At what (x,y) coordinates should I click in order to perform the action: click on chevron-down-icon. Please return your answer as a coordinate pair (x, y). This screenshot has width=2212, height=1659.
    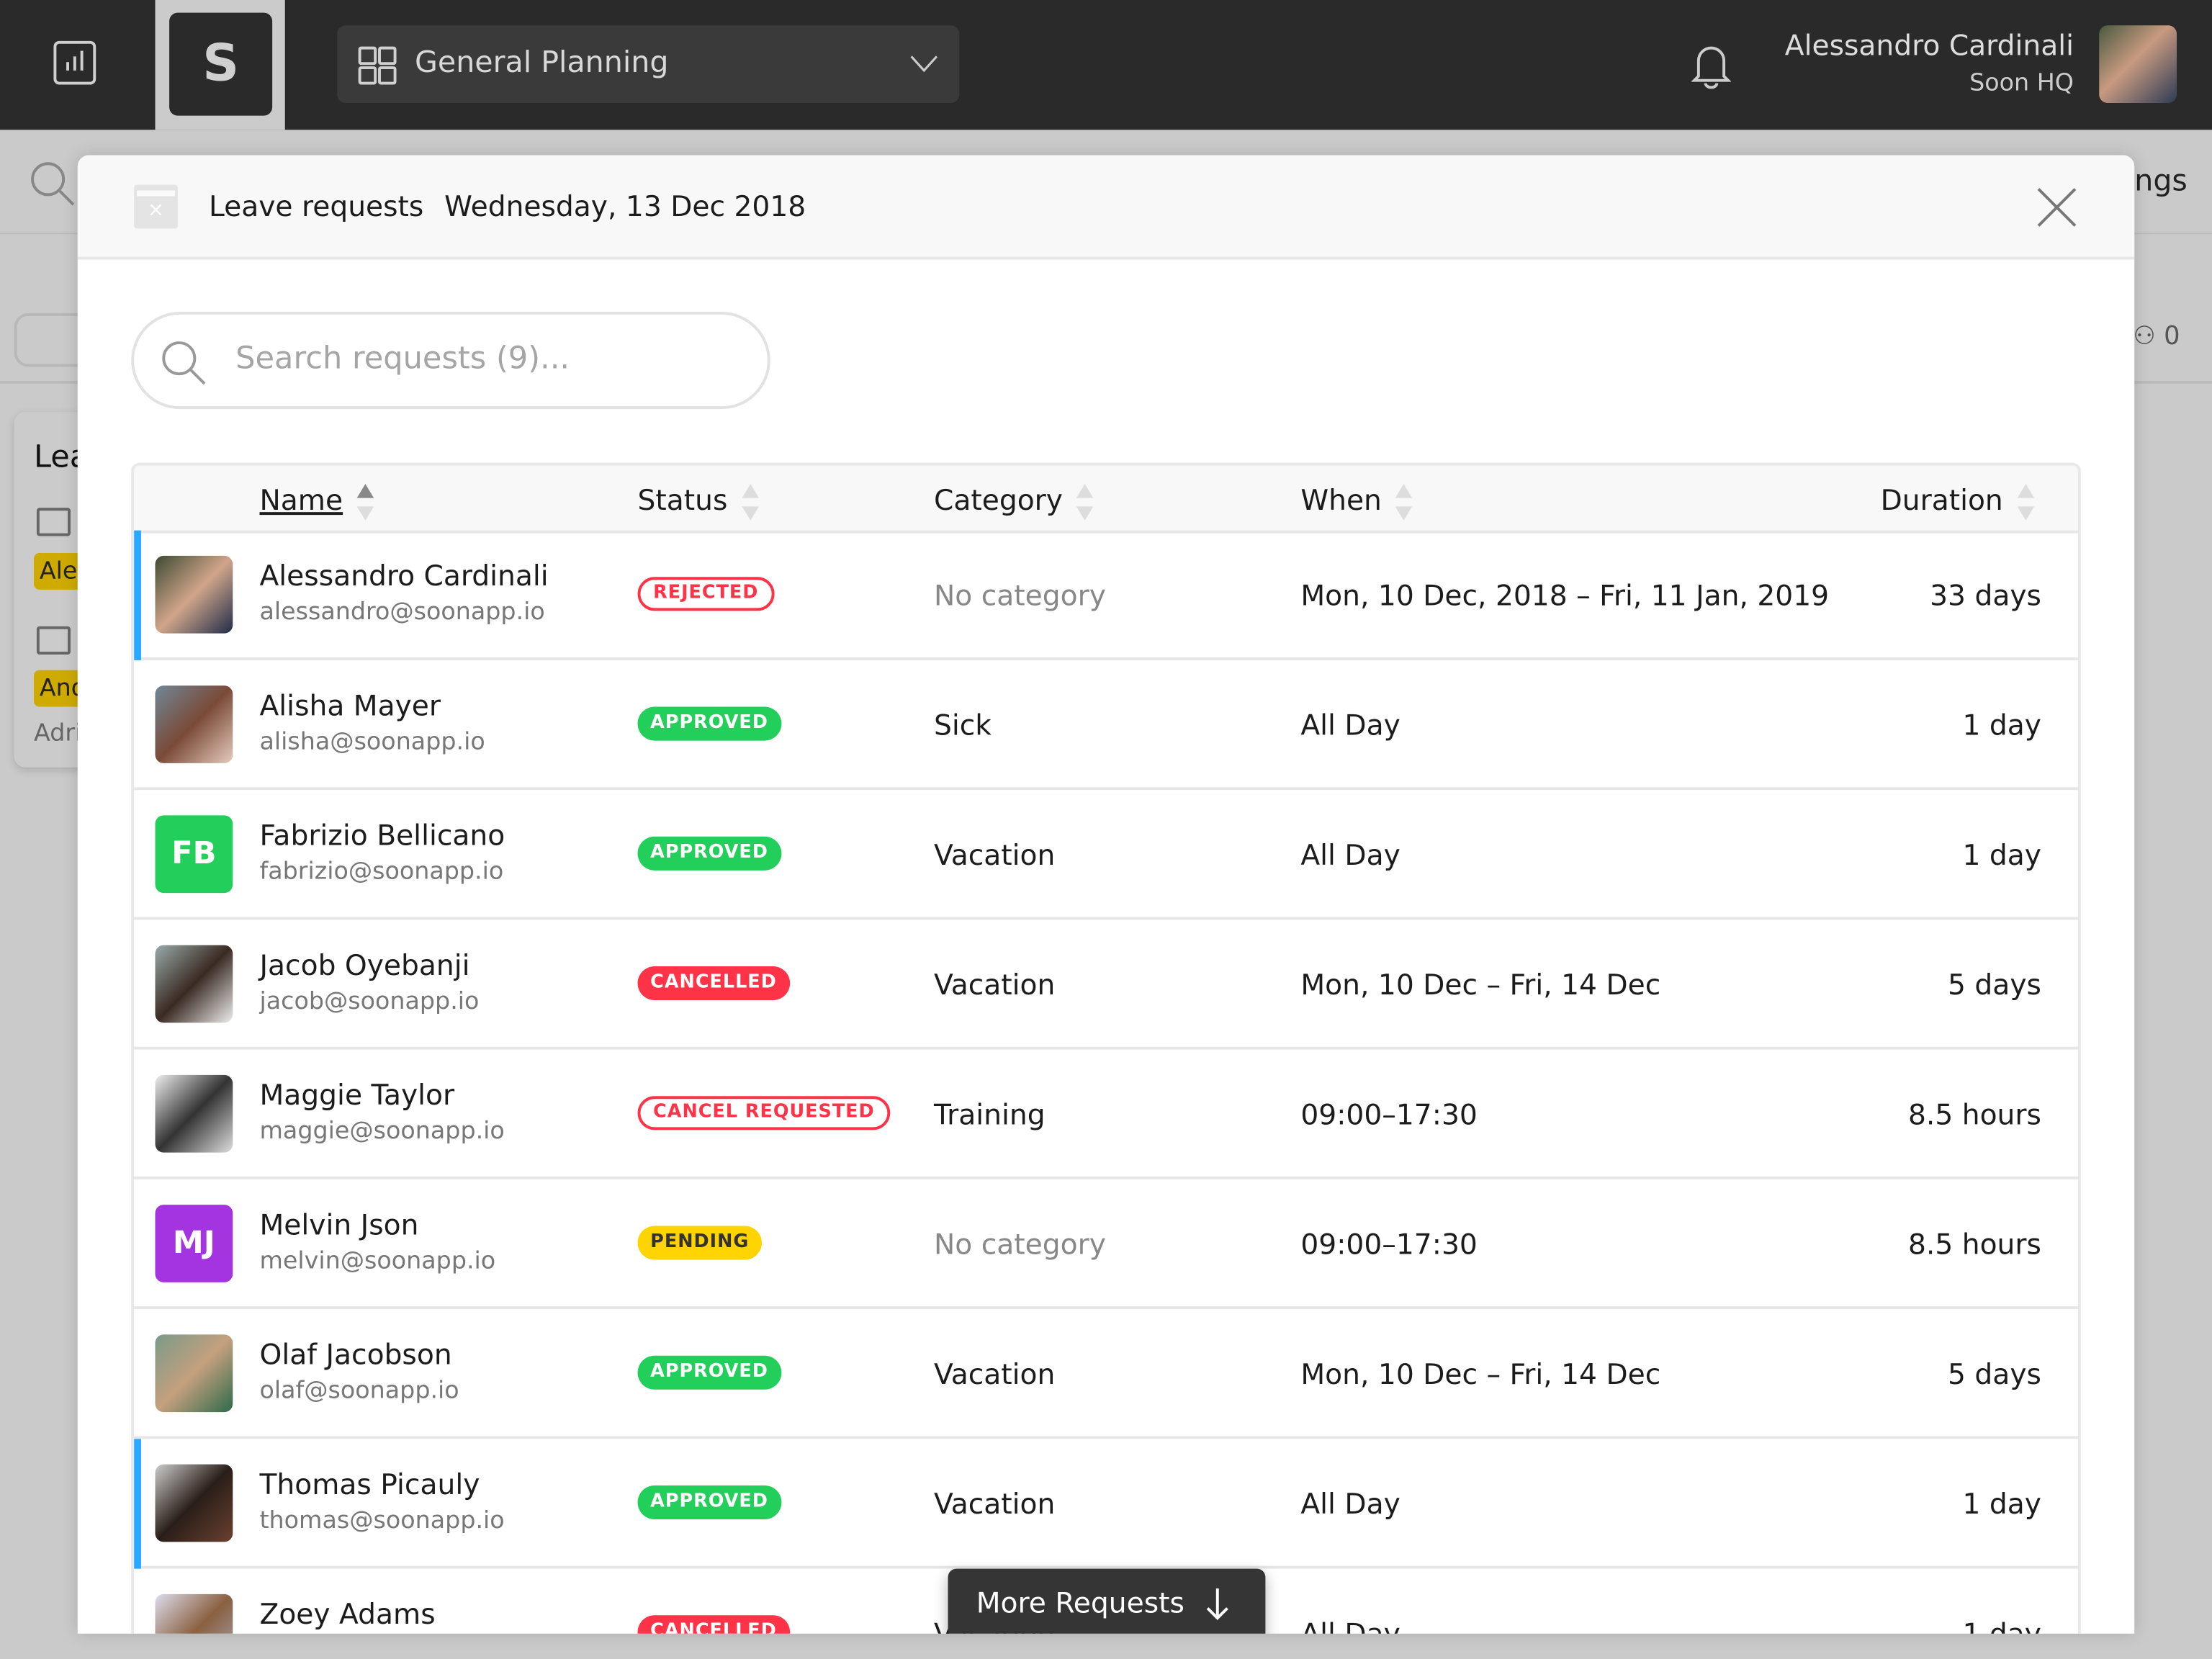
    Looking at the image, I should click on (924, 64).